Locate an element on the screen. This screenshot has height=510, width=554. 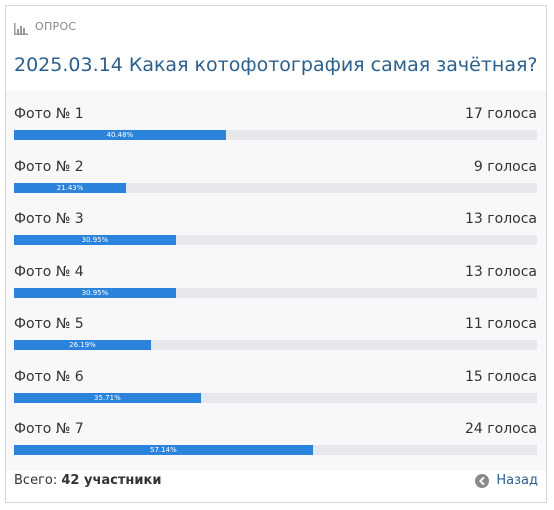
poll-label: ОПРОС is located at coordinates (56, 26).